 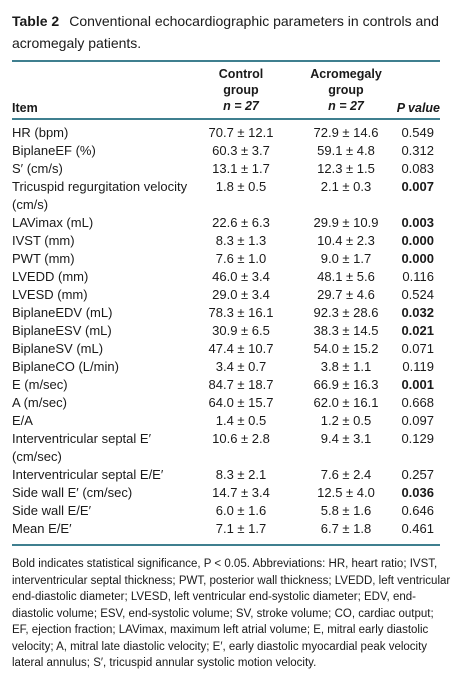 I want to click on control-value: 78.3 ± 16.1, so click(x=241, y=312).